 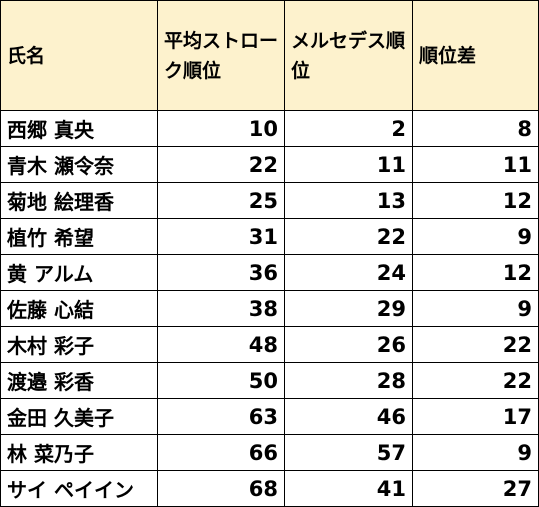 What do you see at coordinates (79, 488) in the screenshot?
I see `cell-name: サイ ペイイン` at bounding box center [79, 488].